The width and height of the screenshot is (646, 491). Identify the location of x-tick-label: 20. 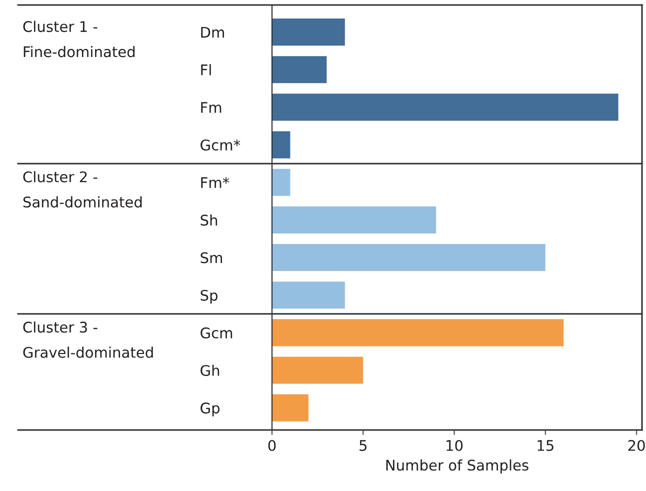
(636, 446).